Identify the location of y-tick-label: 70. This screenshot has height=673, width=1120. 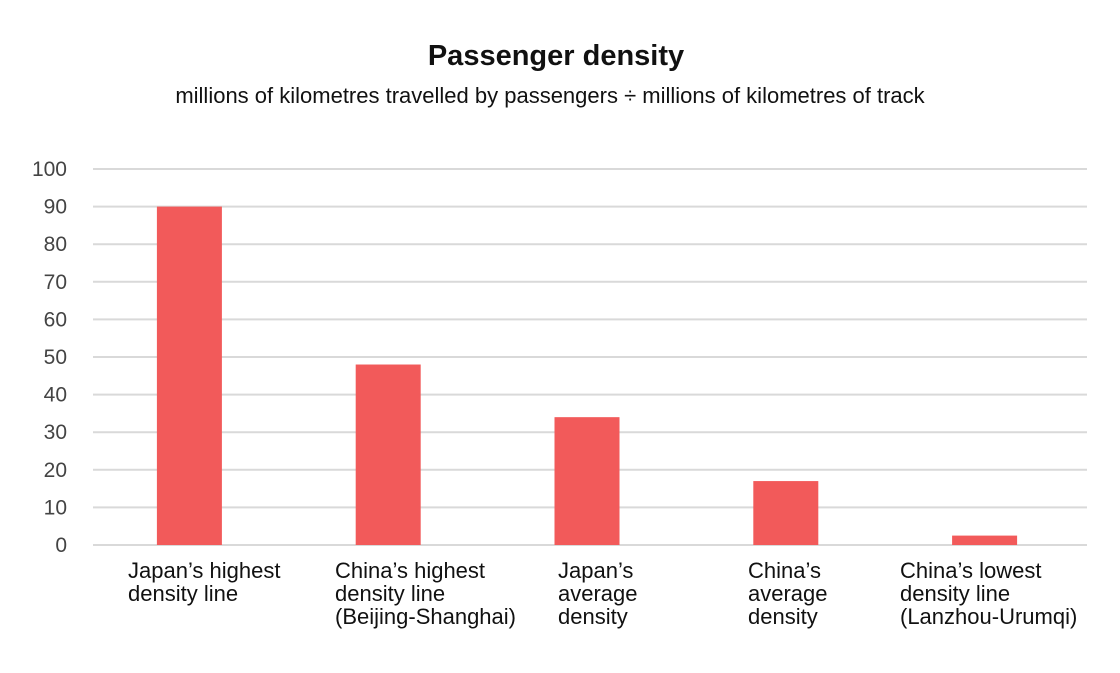
(55, 282).